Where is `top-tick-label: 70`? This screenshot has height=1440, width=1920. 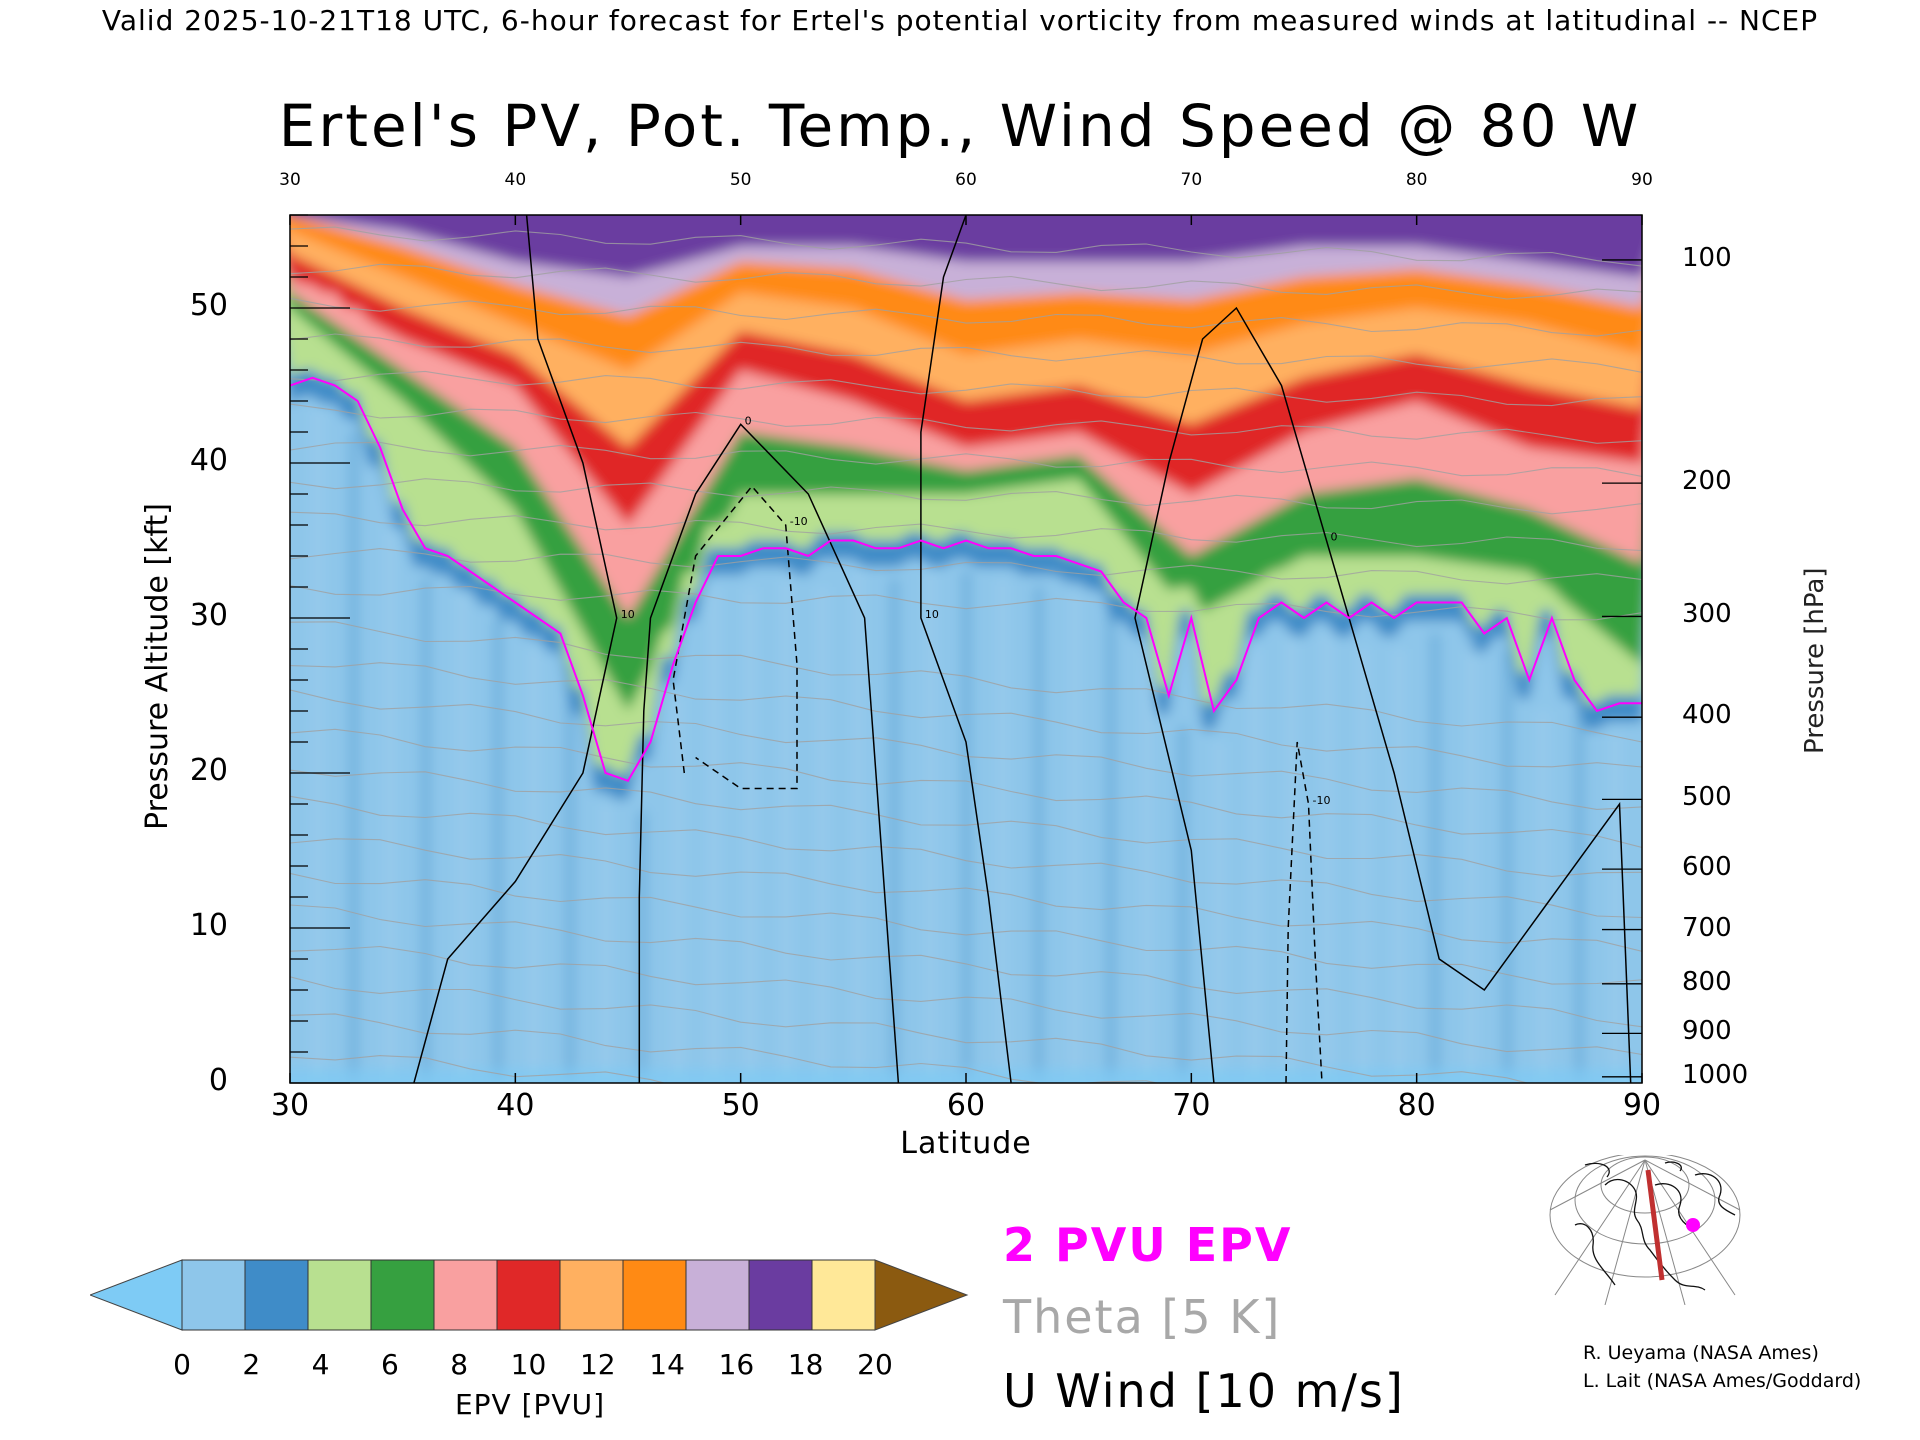 top-tick-label: 70 is located at coordinates (1191, 180).